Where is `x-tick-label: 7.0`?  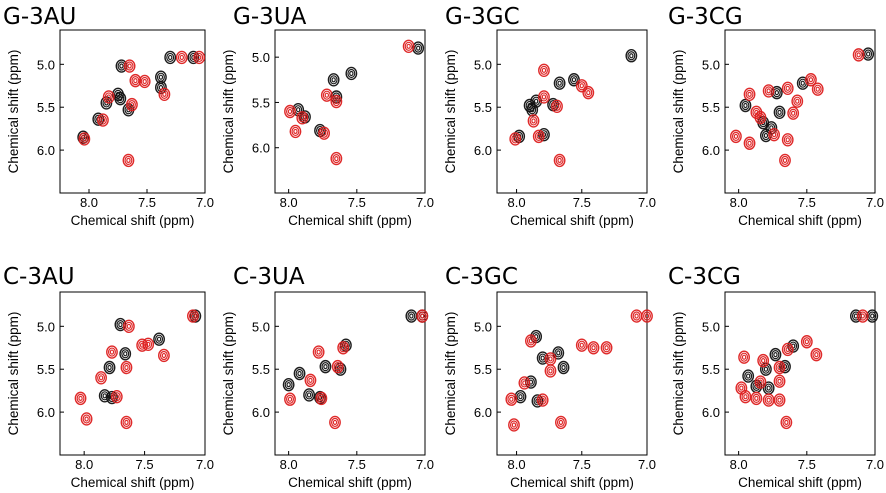
x-tick-label: 7.0 is located at coordinates (205, 202).